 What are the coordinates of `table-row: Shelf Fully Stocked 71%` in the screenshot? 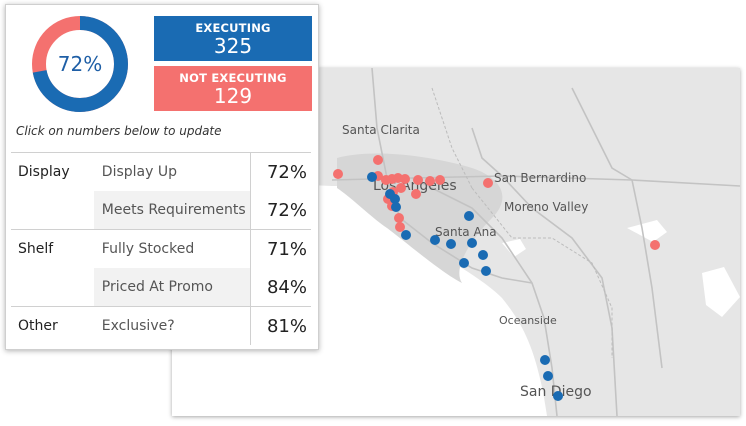 It's located at (161, 248).